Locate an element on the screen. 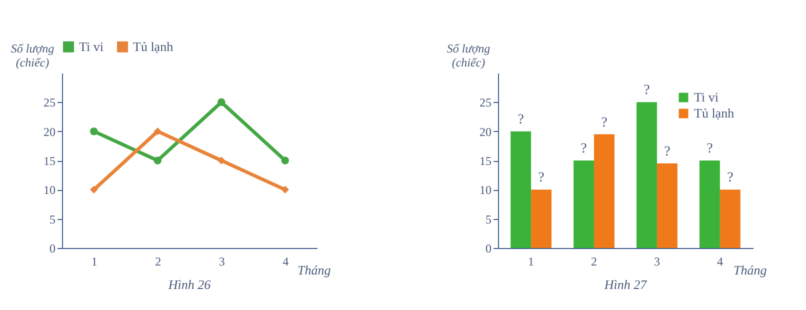 This screenshot has height=310, width=806. text: Hình 27 is located at coordinates (625, 284).